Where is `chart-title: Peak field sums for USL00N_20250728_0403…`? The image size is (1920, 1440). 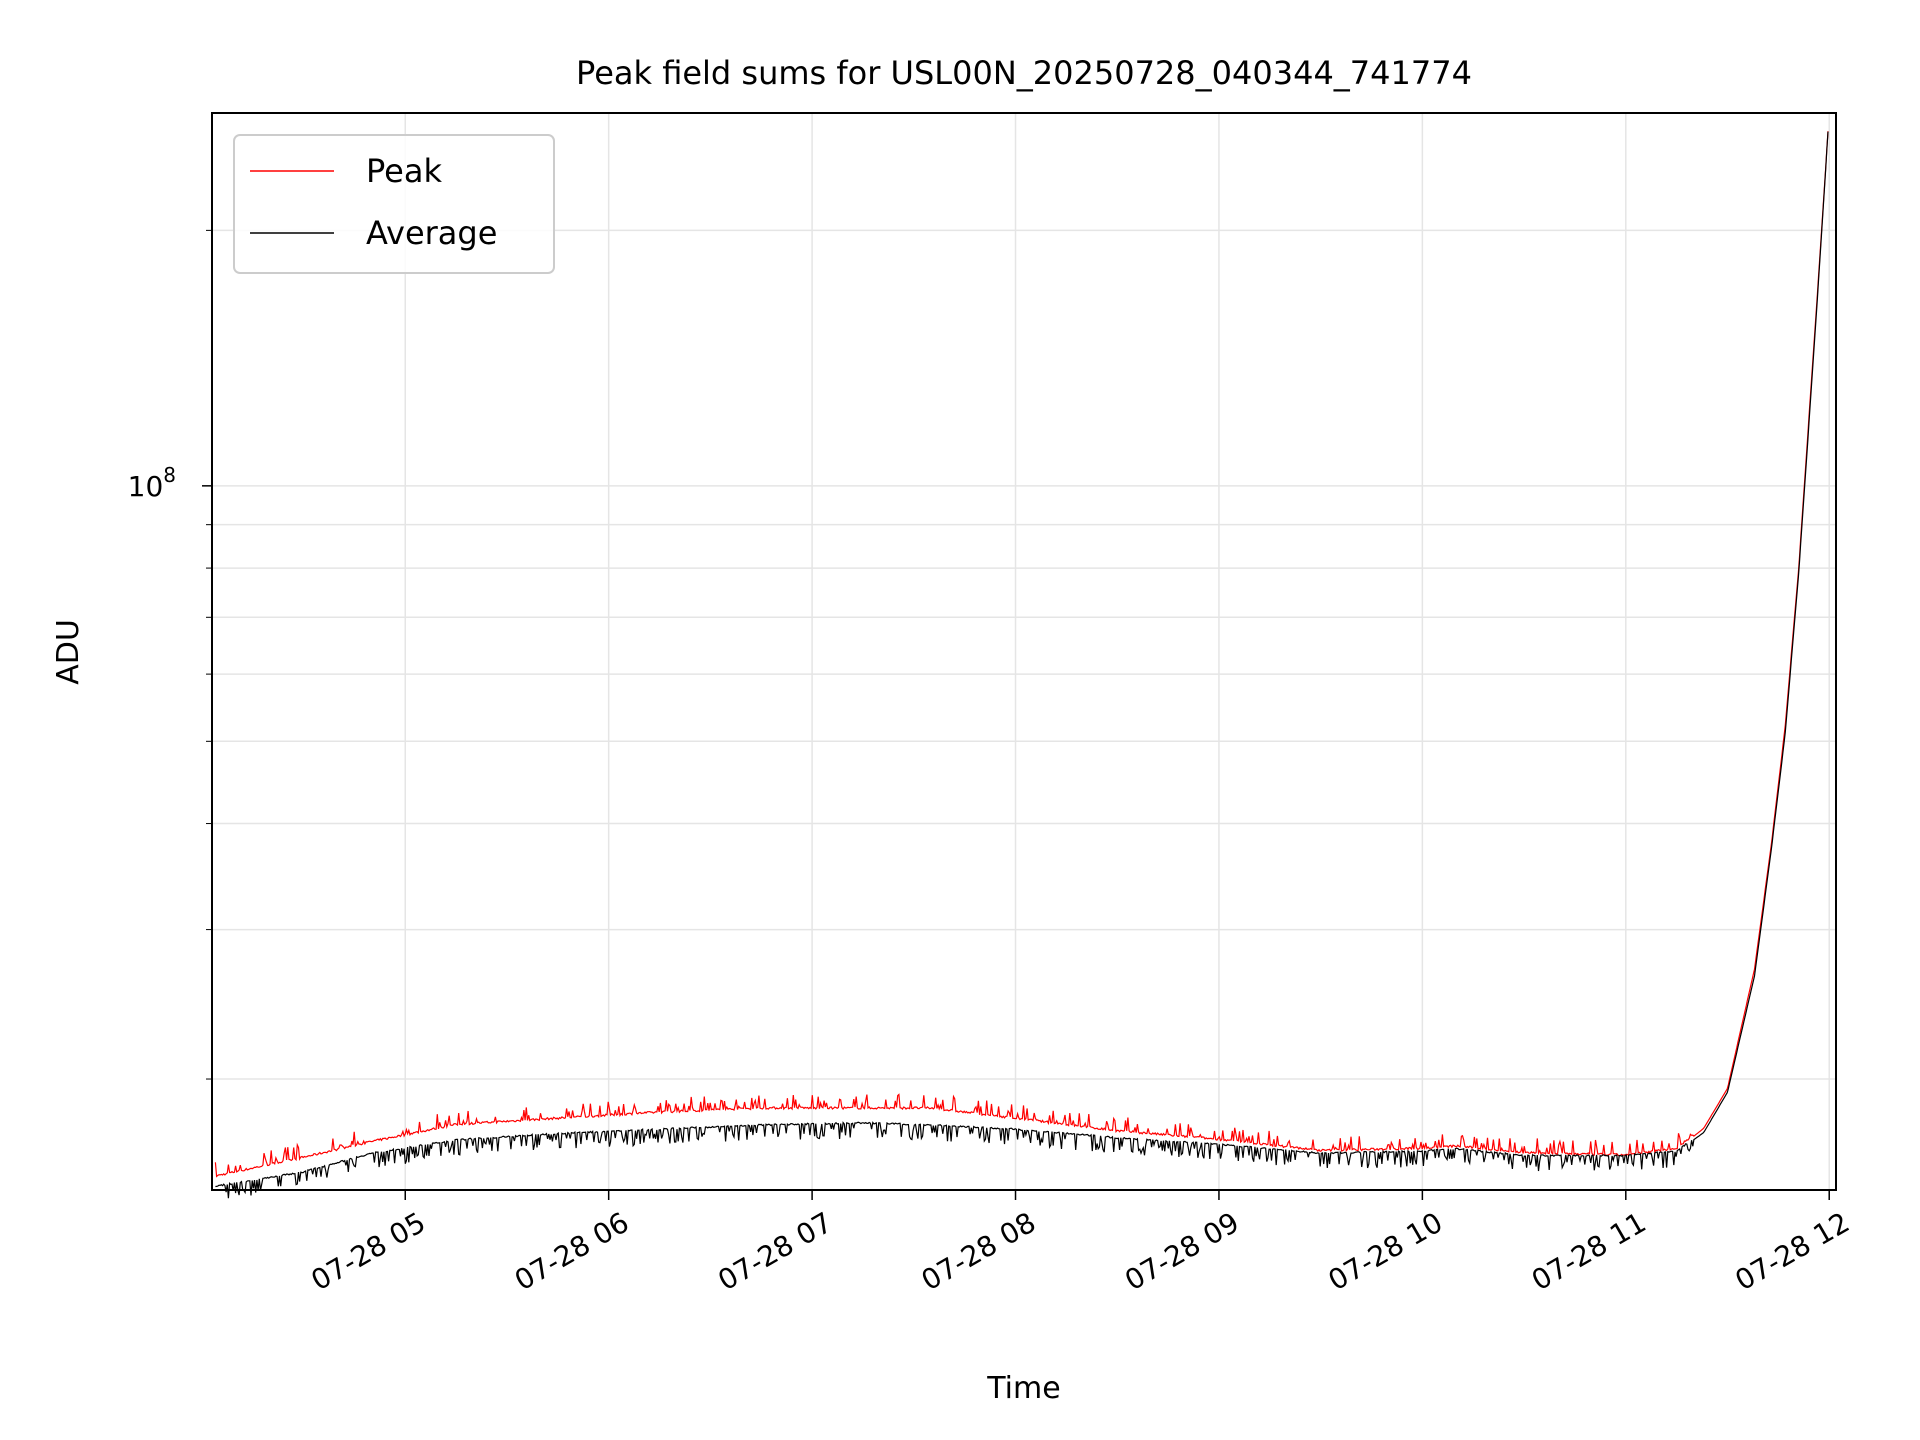
chart-title: Peak field sums for USL00N_20250728_0403… is located at coordinates (1024, 73).